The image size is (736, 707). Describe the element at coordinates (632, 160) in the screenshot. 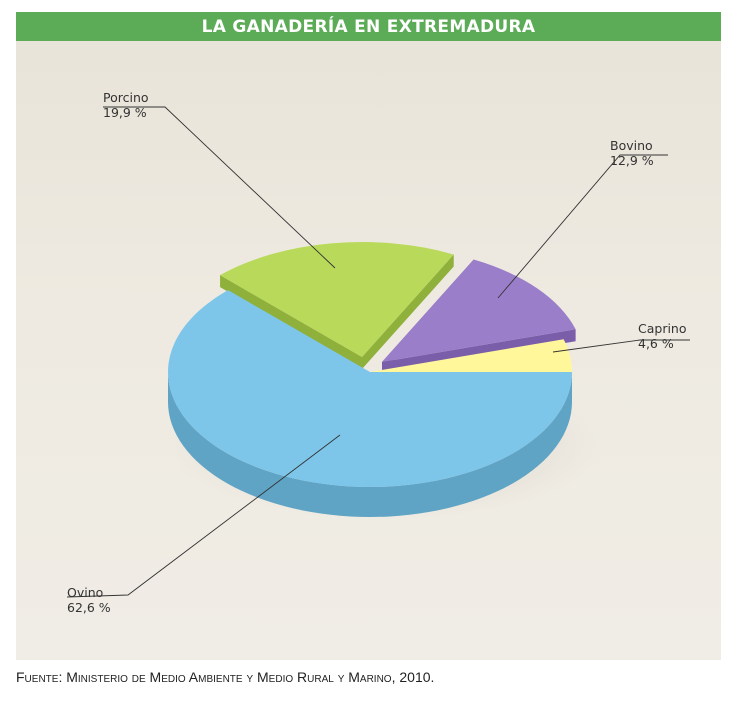

I see `slice-value-bovino: 12,9 %` at that location.